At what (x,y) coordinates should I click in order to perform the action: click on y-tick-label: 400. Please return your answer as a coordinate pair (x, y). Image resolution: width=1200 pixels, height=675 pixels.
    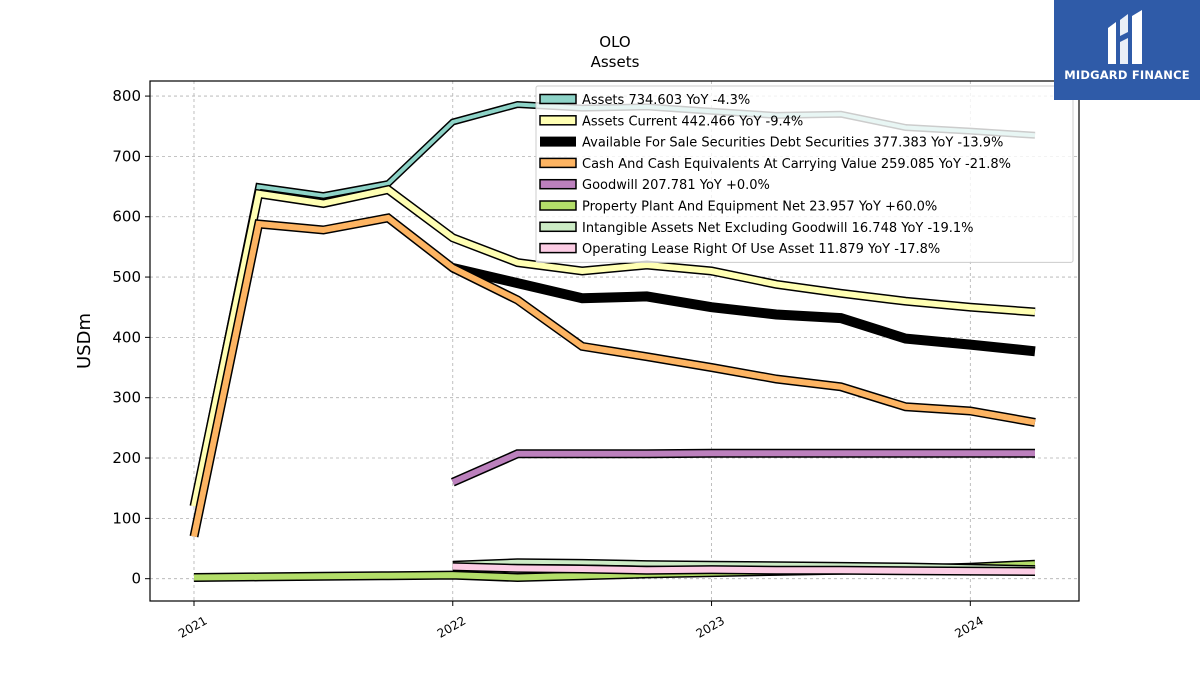
    Looking at the image, I should click on (126, 337).